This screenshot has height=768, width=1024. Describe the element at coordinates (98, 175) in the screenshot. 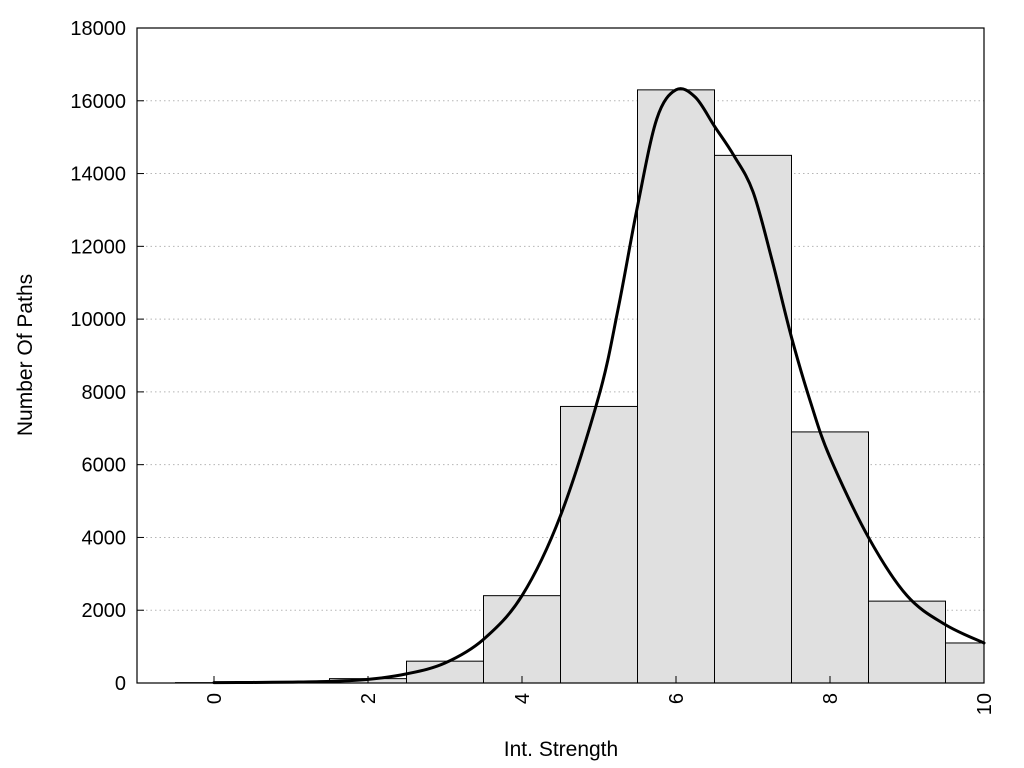

I see `y-tick-label: 14000` at that location.